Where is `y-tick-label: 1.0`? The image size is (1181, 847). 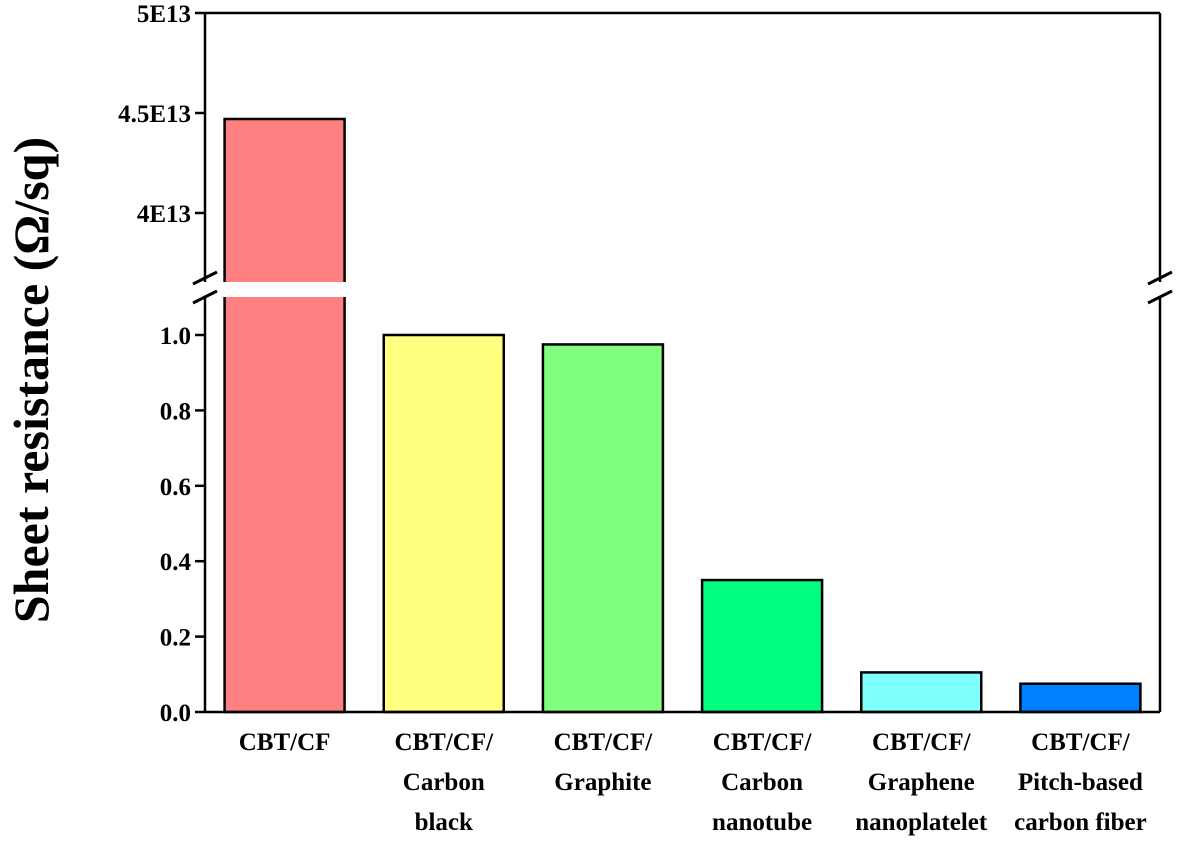
y-tick-label: 1.0 is located at coordinates (175, 336).